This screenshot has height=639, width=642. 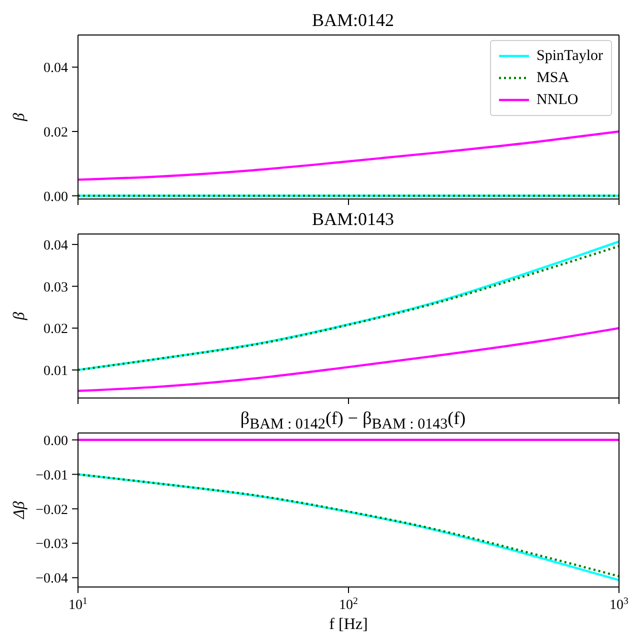 What do you see at coordinates (56, 371) in the screenshot?
I see `y-tick-label: 0.01` at bounding box center [56, 371].